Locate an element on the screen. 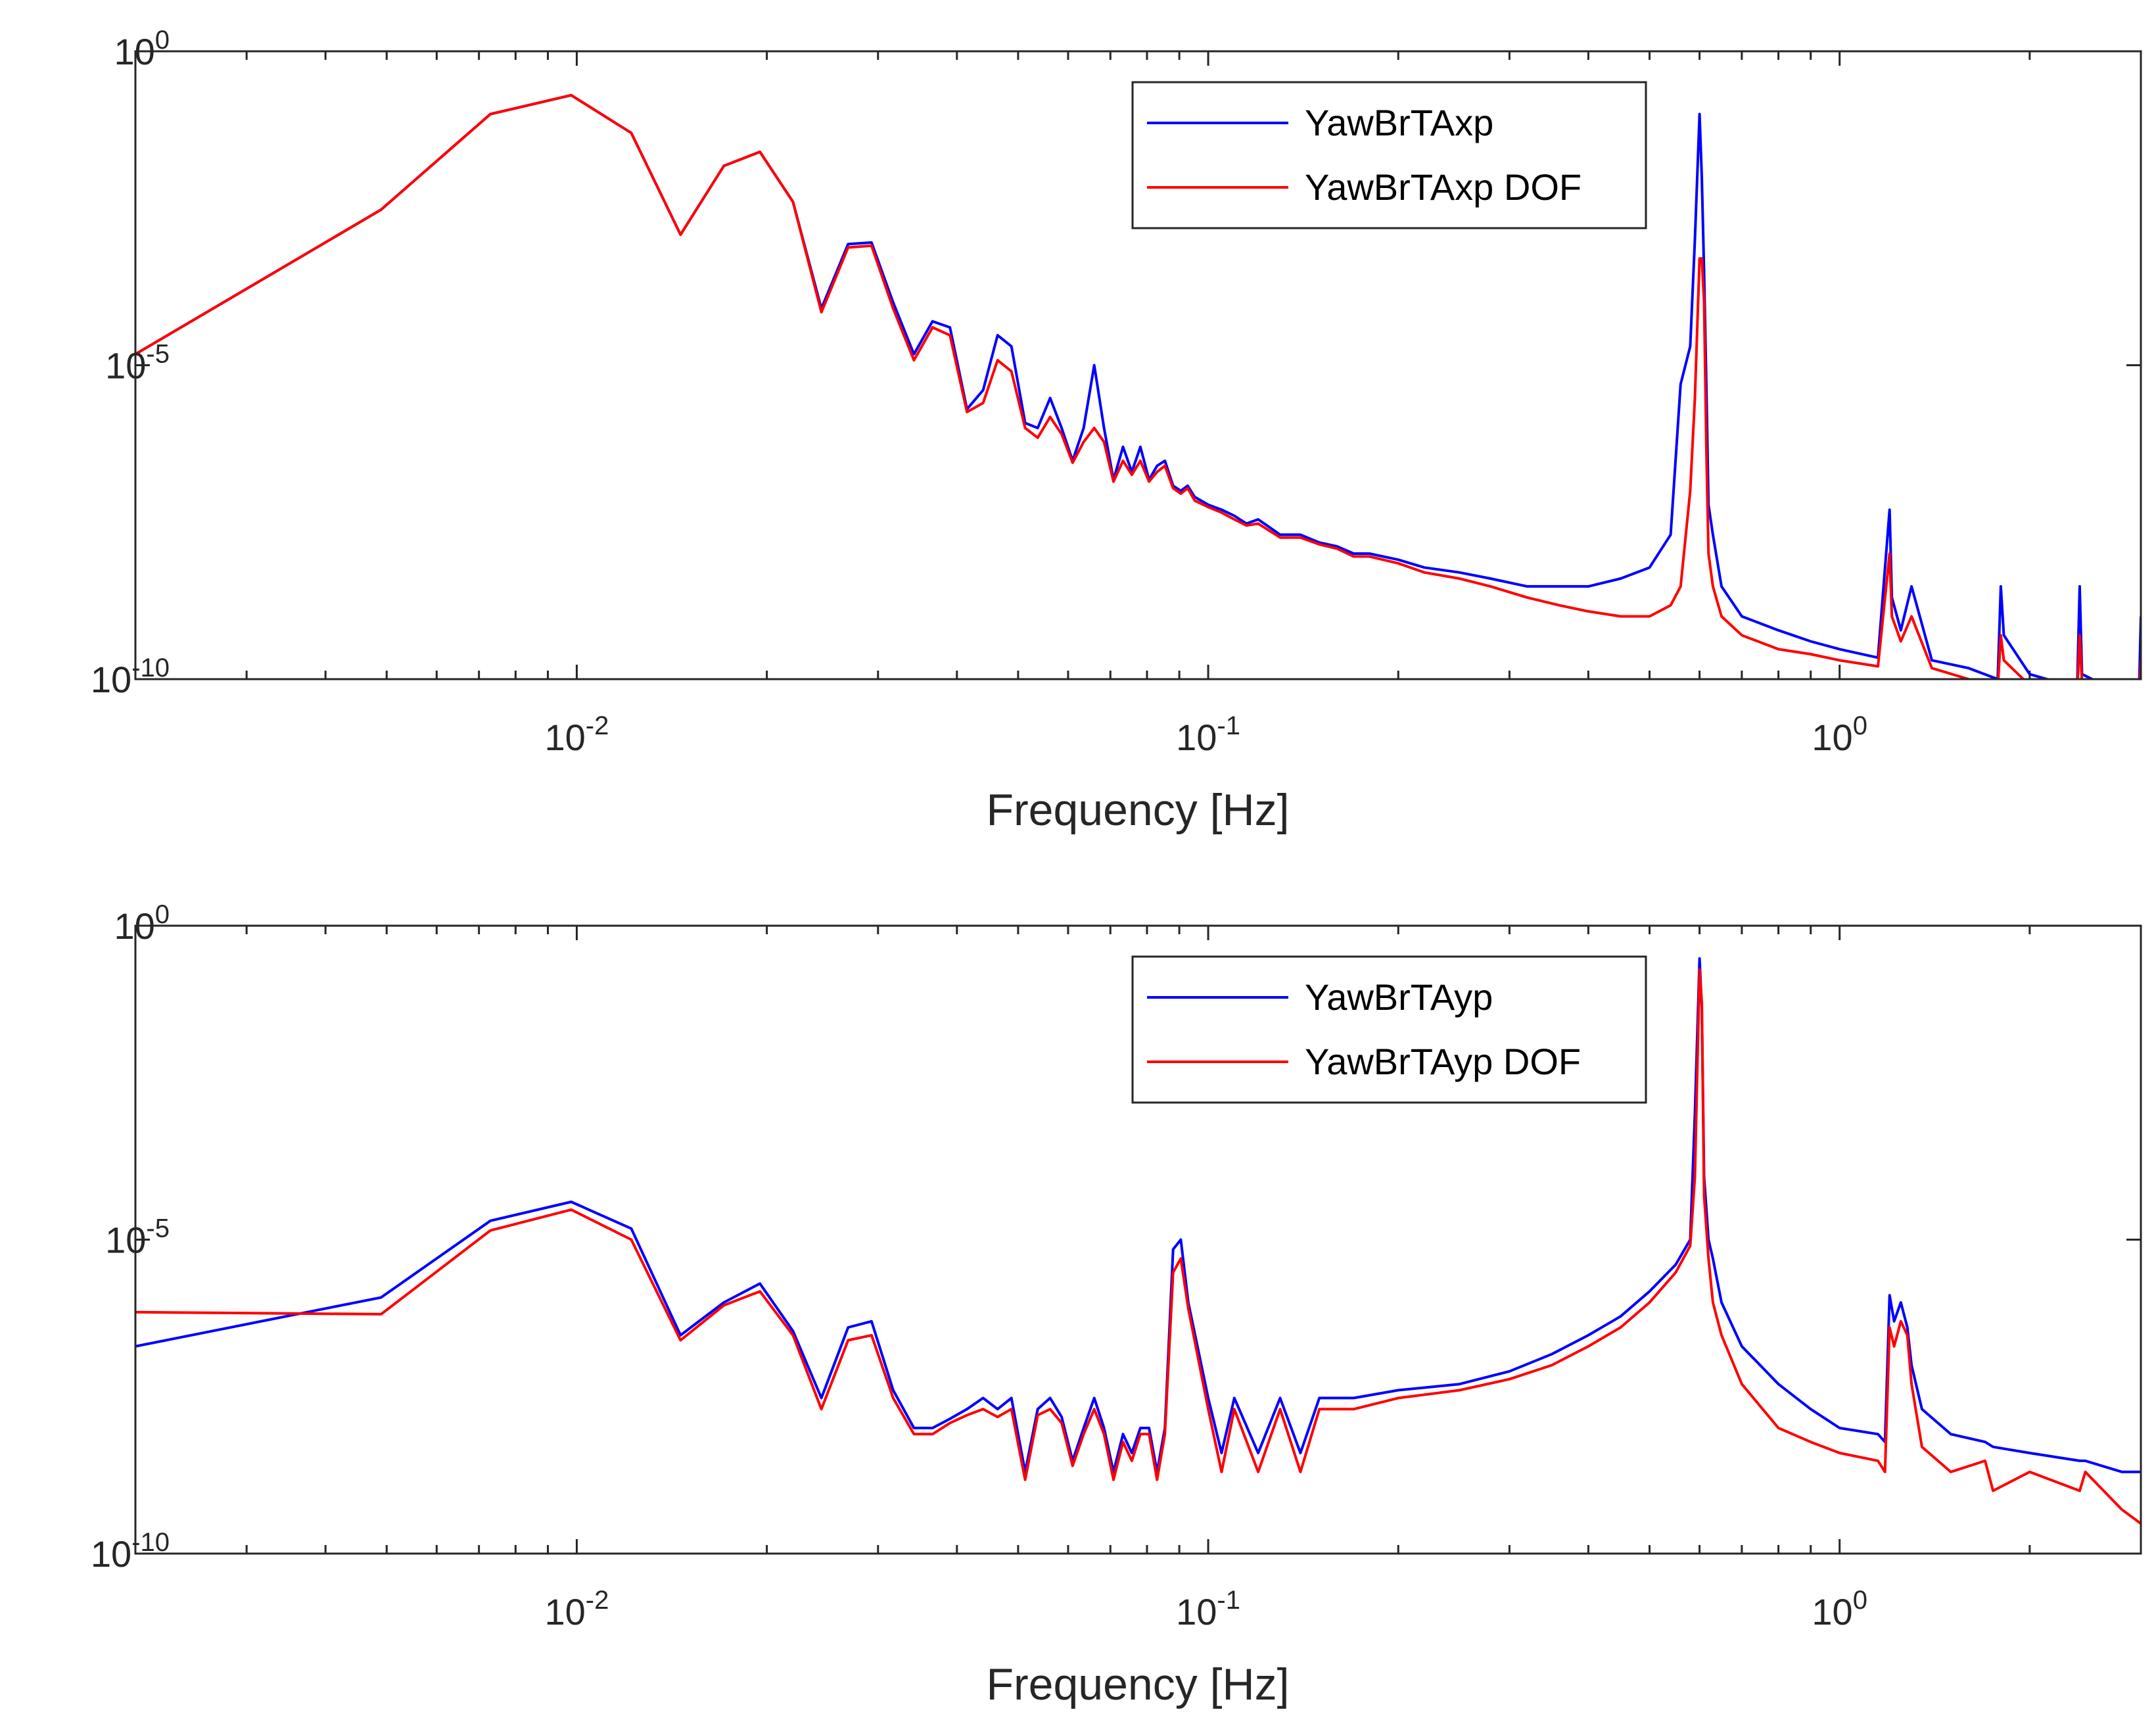 The width and height of the screenshot is (2156, 1714). legend: YawBrTAyp YawBrTAyp DOF is located at coordinates (1389, 1029).